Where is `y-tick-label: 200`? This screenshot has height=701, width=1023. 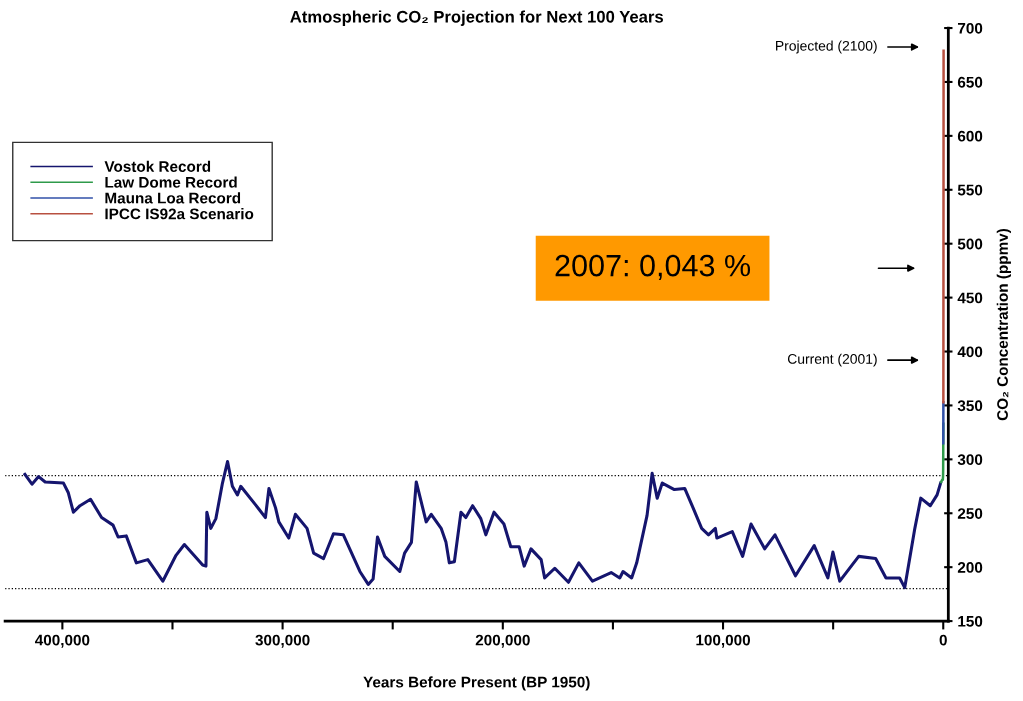
y-tick-label: 200 is located at coordinates (970, 567).